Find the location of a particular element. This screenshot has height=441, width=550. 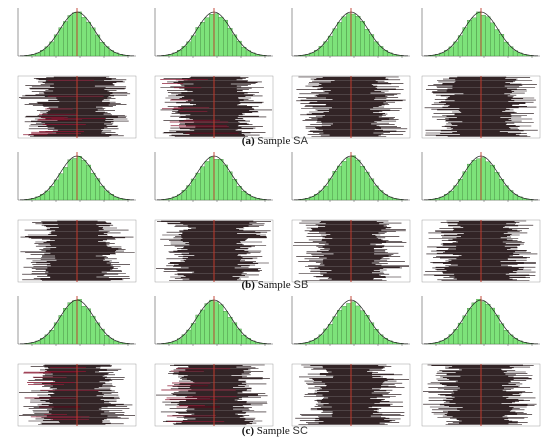

caption-b: (b) Sample SB is located at coordinates (275, 285).